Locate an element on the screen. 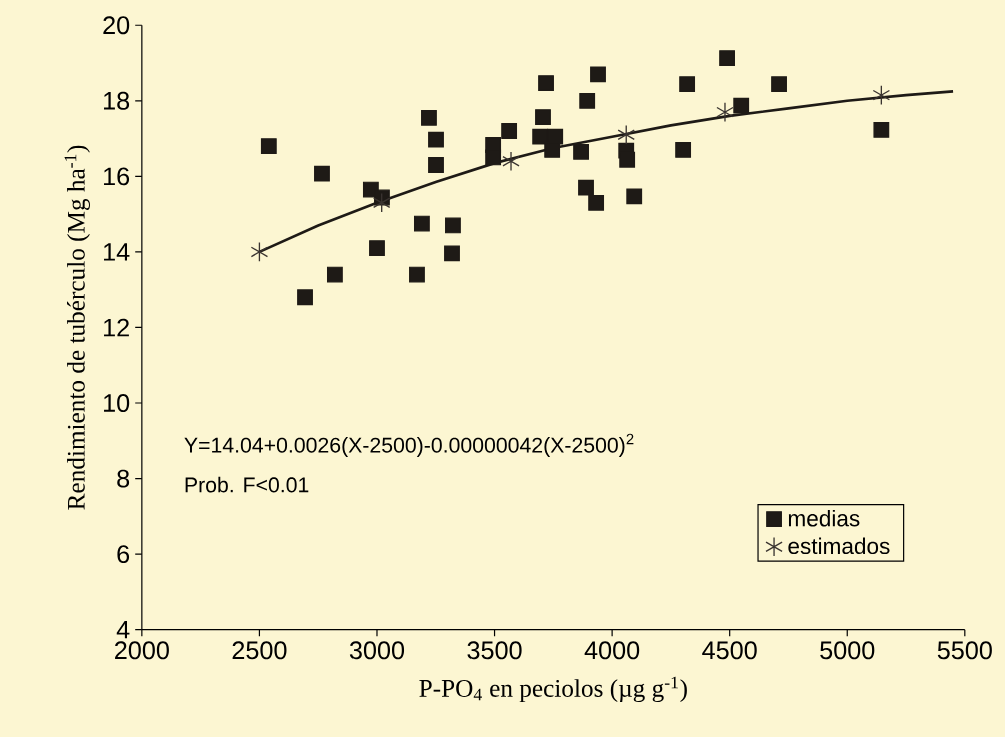  y-tick-label: 12 is located at coordinates (116, 327).